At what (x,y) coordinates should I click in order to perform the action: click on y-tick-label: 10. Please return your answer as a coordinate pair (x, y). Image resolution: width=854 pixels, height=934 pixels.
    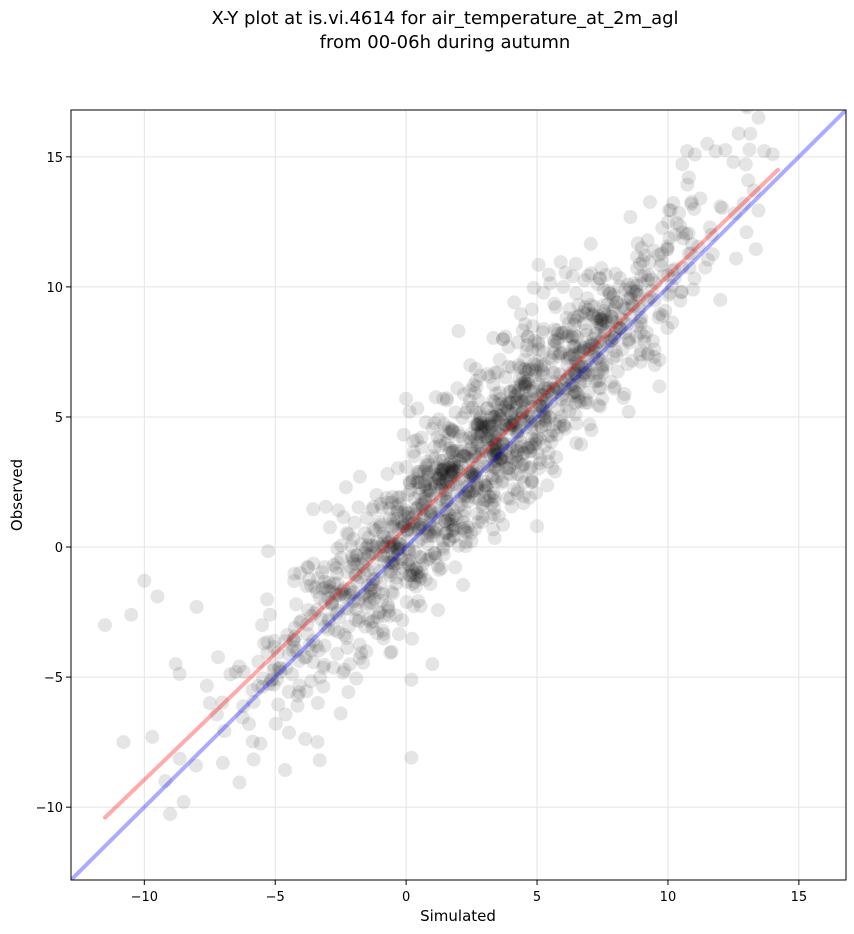
    Looking at the image, I should click on (54, 288).